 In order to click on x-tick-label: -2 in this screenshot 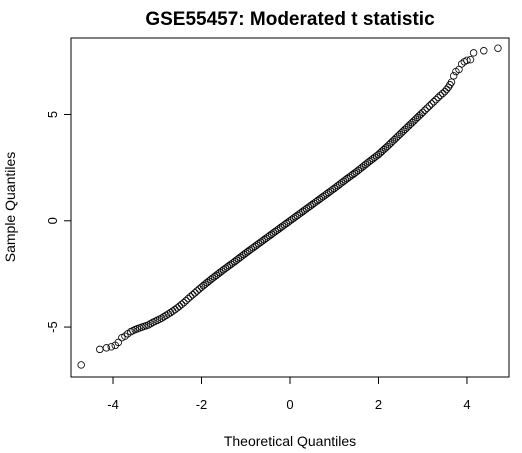, I will do `click(202, 404)`.